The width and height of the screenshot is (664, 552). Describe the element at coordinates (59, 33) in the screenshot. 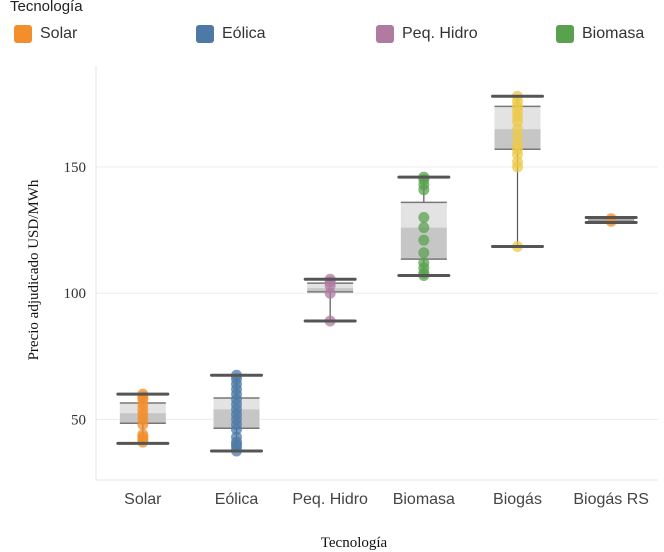

I see `legend-label-solar: Solar` at that location.